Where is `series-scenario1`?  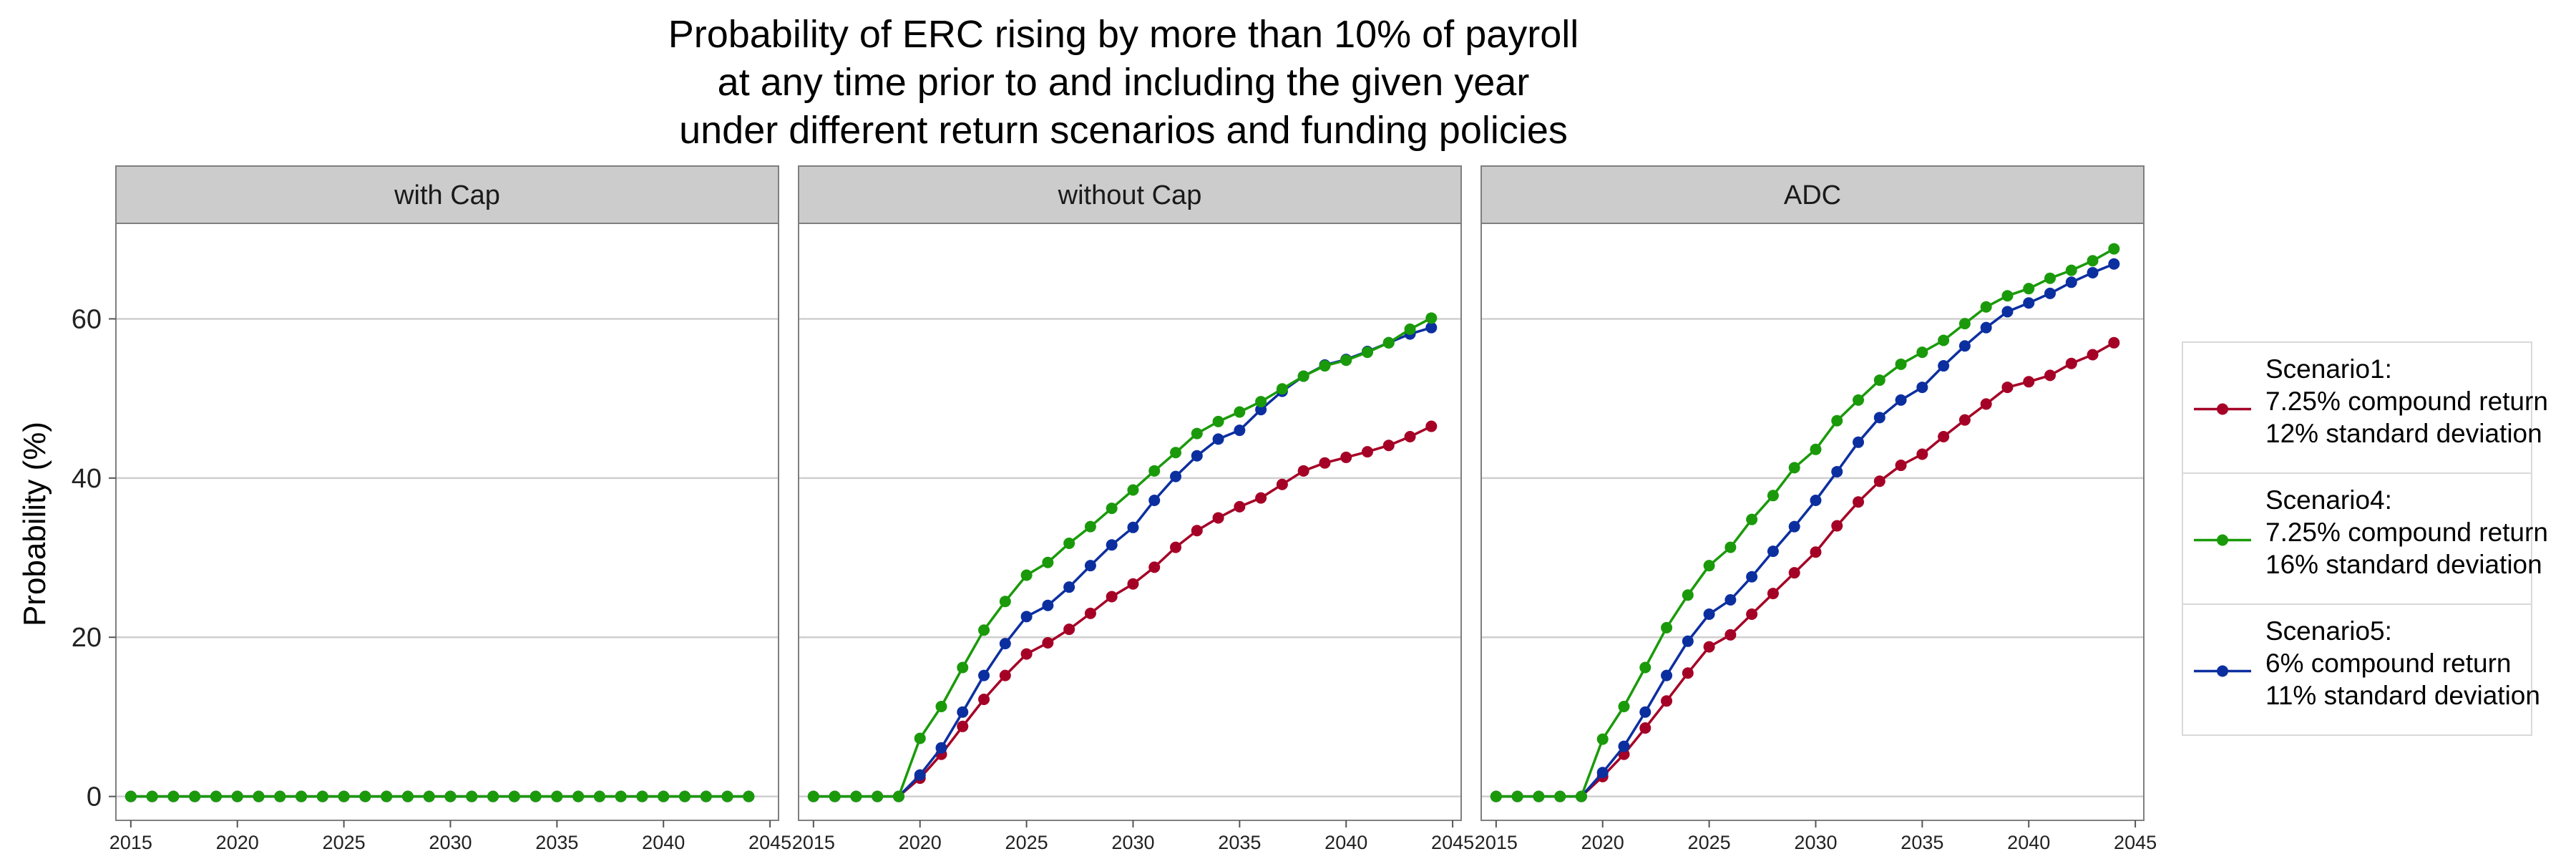 series-scenario1 is located at coordinates (1122, 611).